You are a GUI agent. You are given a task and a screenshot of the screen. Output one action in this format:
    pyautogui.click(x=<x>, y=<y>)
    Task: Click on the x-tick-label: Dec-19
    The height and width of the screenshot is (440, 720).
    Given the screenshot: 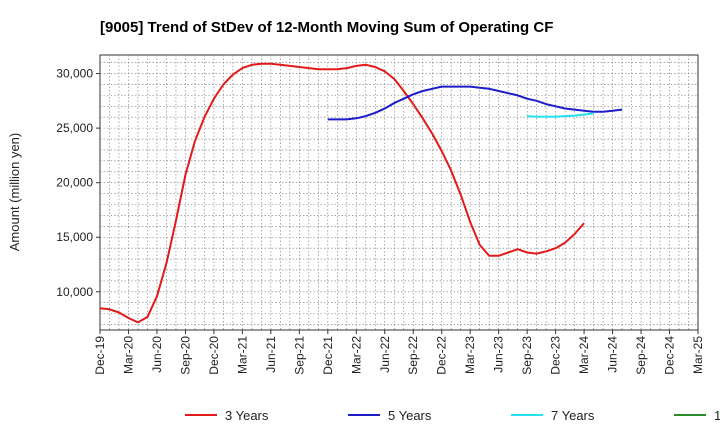 What is the action you would take?
    pyautogui.click(x=100, y=355)
    